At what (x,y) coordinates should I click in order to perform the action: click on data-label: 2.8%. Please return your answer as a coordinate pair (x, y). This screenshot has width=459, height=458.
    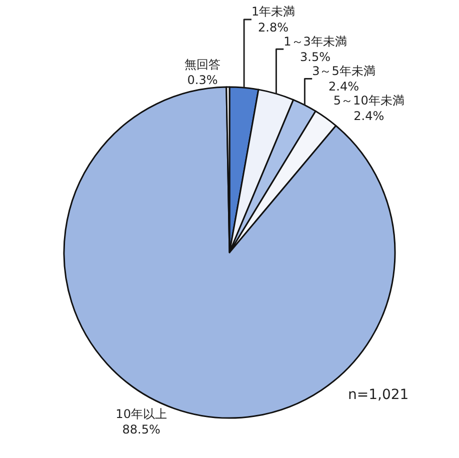
    Looking at the image, I should click on (273, 27).